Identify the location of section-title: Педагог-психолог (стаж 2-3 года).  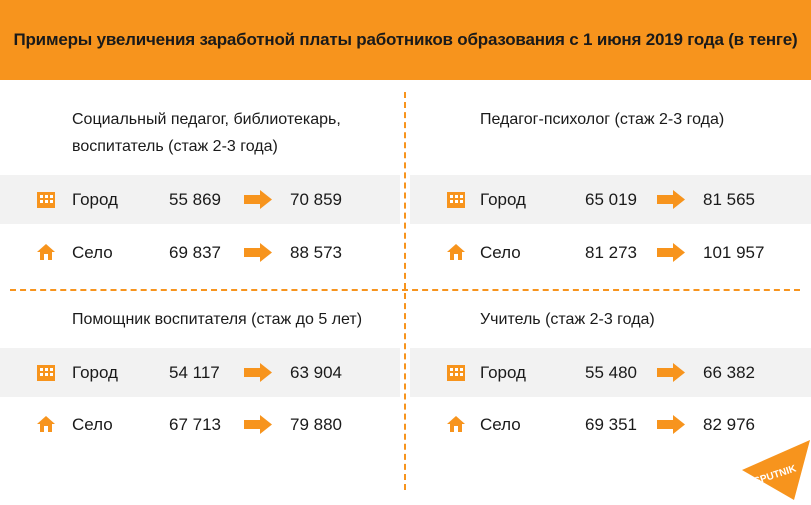
(602, 119).